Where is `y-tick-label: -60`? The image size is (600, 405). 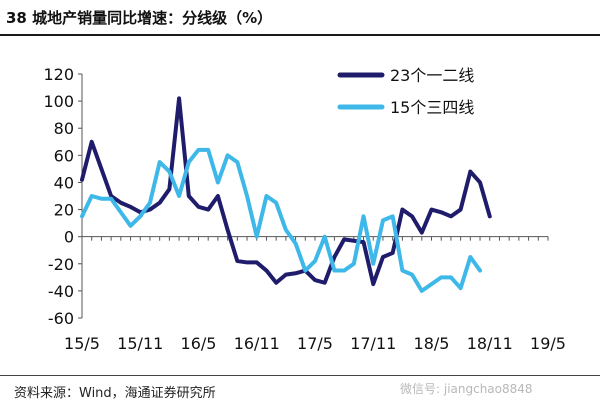 y-tick-label: -60 is located at coordinates (61, 318).